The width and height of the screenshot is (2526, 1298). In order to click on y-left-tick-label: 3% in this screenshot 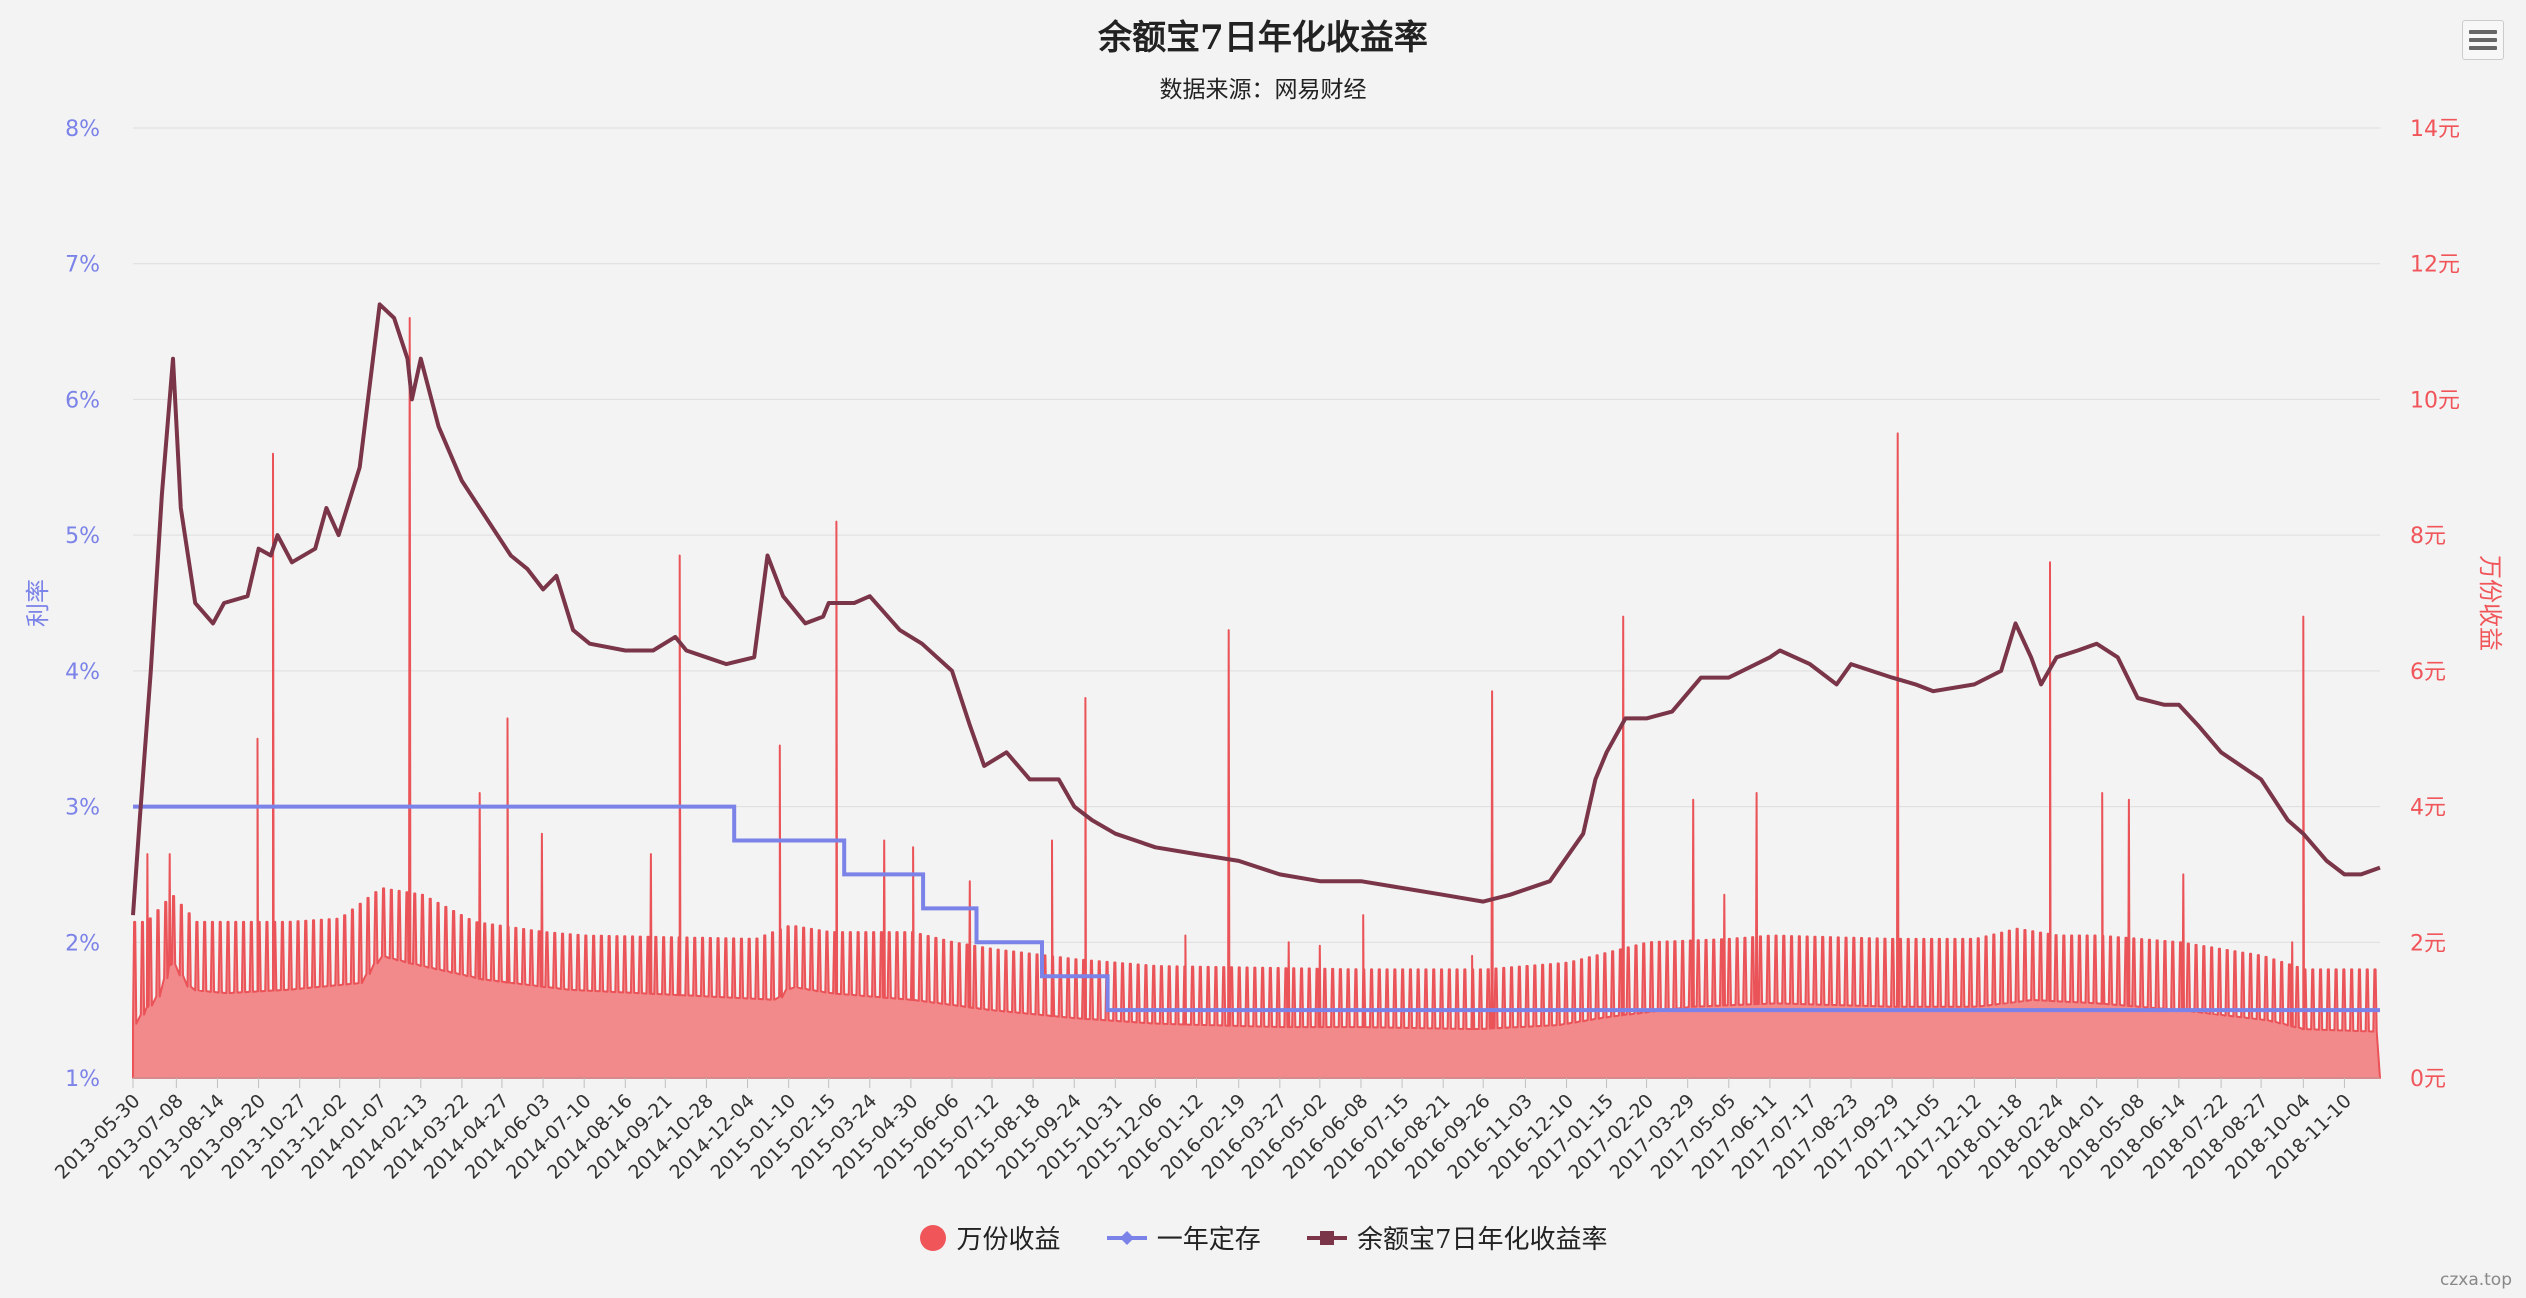, I will do `click(82, 808)`.